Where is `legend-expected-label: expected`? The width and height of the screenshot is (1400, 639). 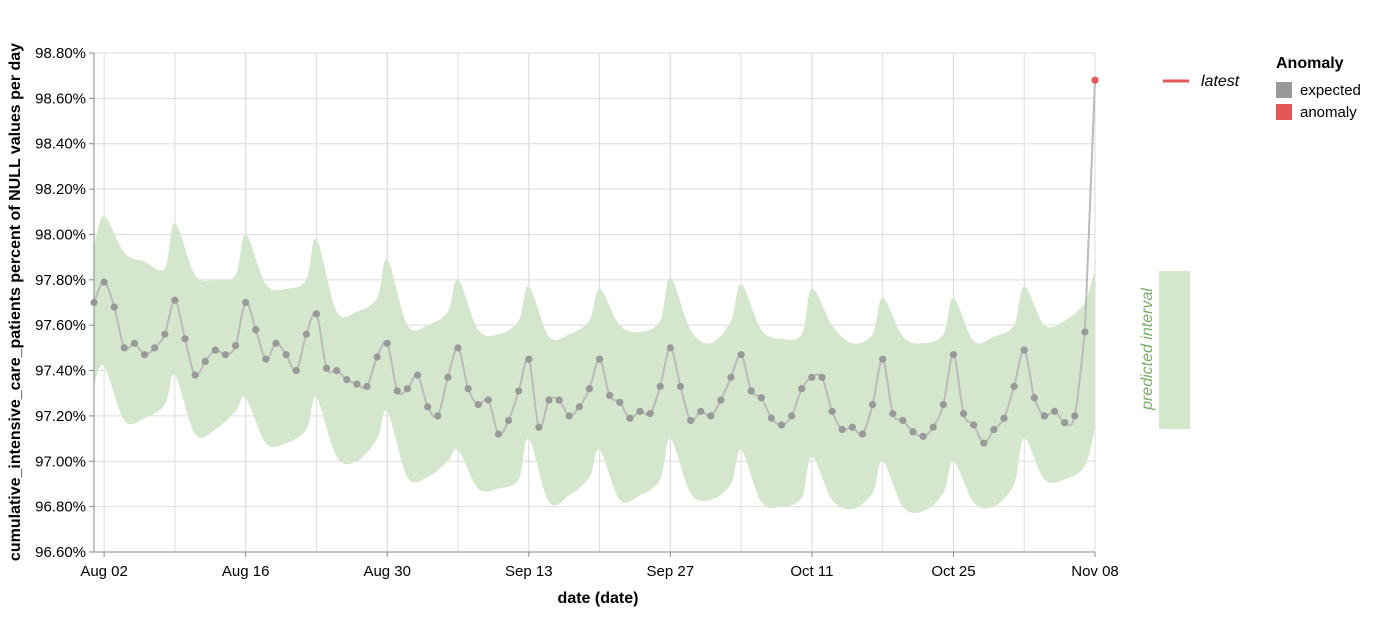 legend-expected-label: expected is located at coordinates (1330, 90).